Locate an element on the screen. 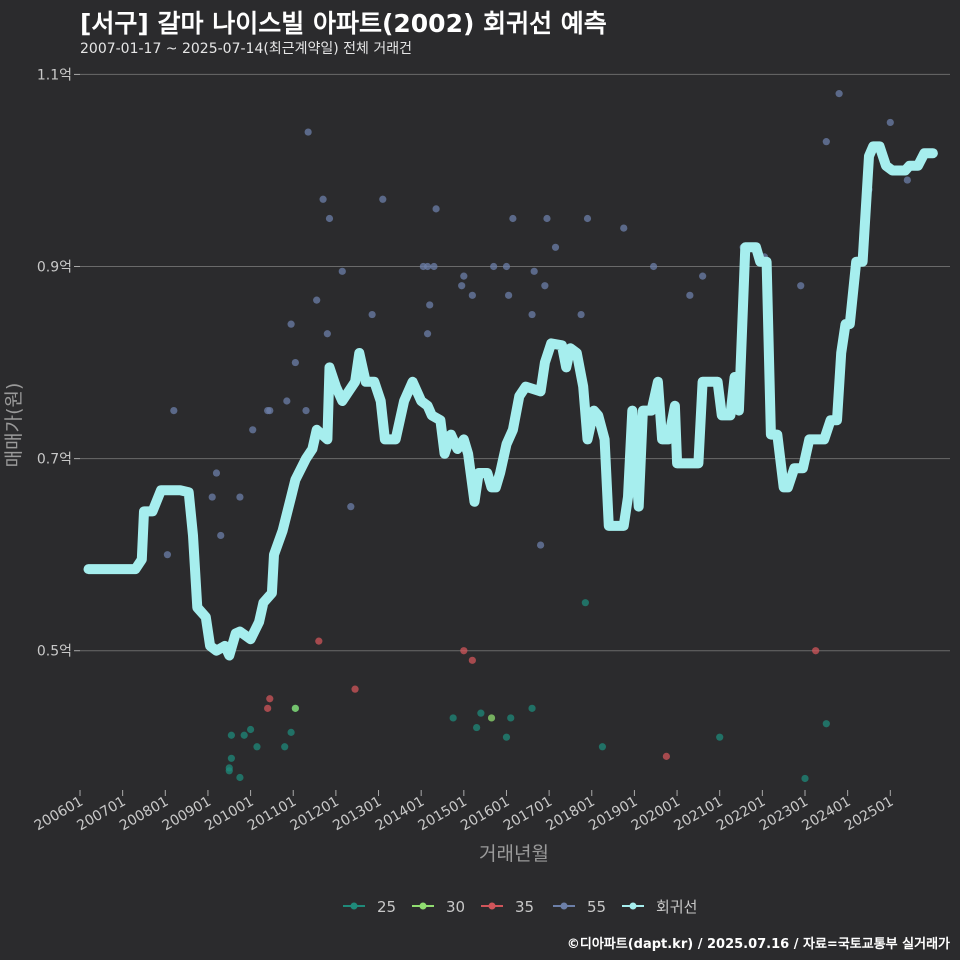  legend-item-trend: 회귀선 is located at coordinates (659, 907).